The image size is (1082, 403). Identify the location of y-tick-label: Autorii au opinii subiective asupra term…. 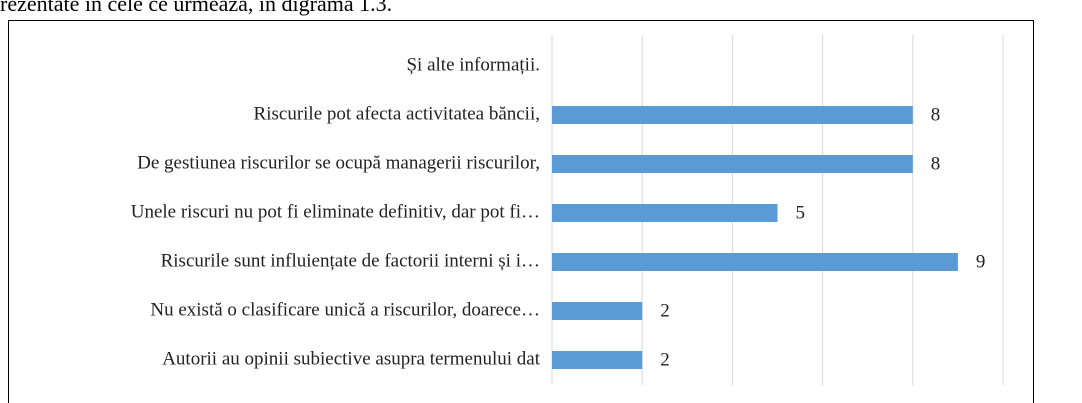
(351, 358).